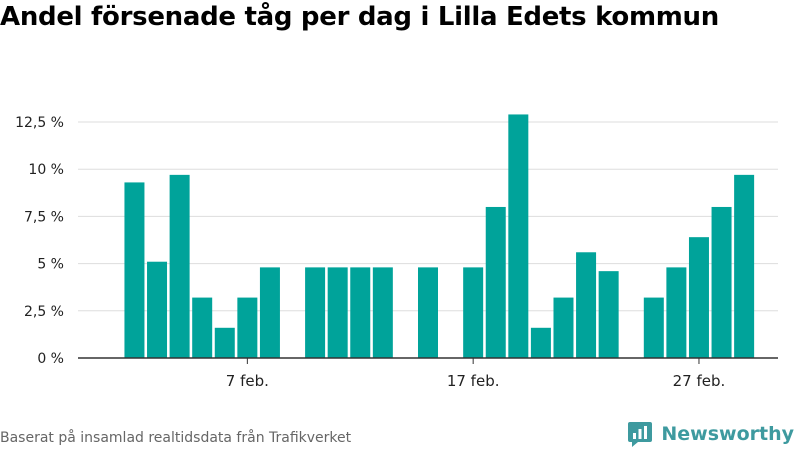  I want to click on bar-chart-logo-icon, so click(640, 434).